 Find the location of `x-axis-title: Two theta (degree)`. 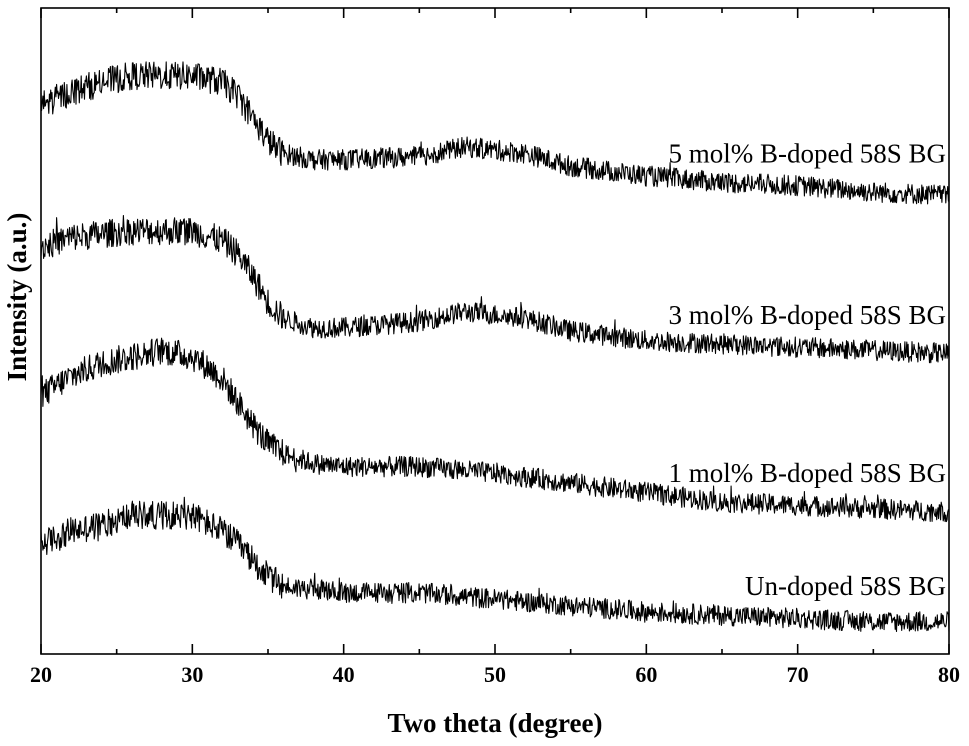

x-axis-title: Two theta (degree) is located at coordinates (495, 723).